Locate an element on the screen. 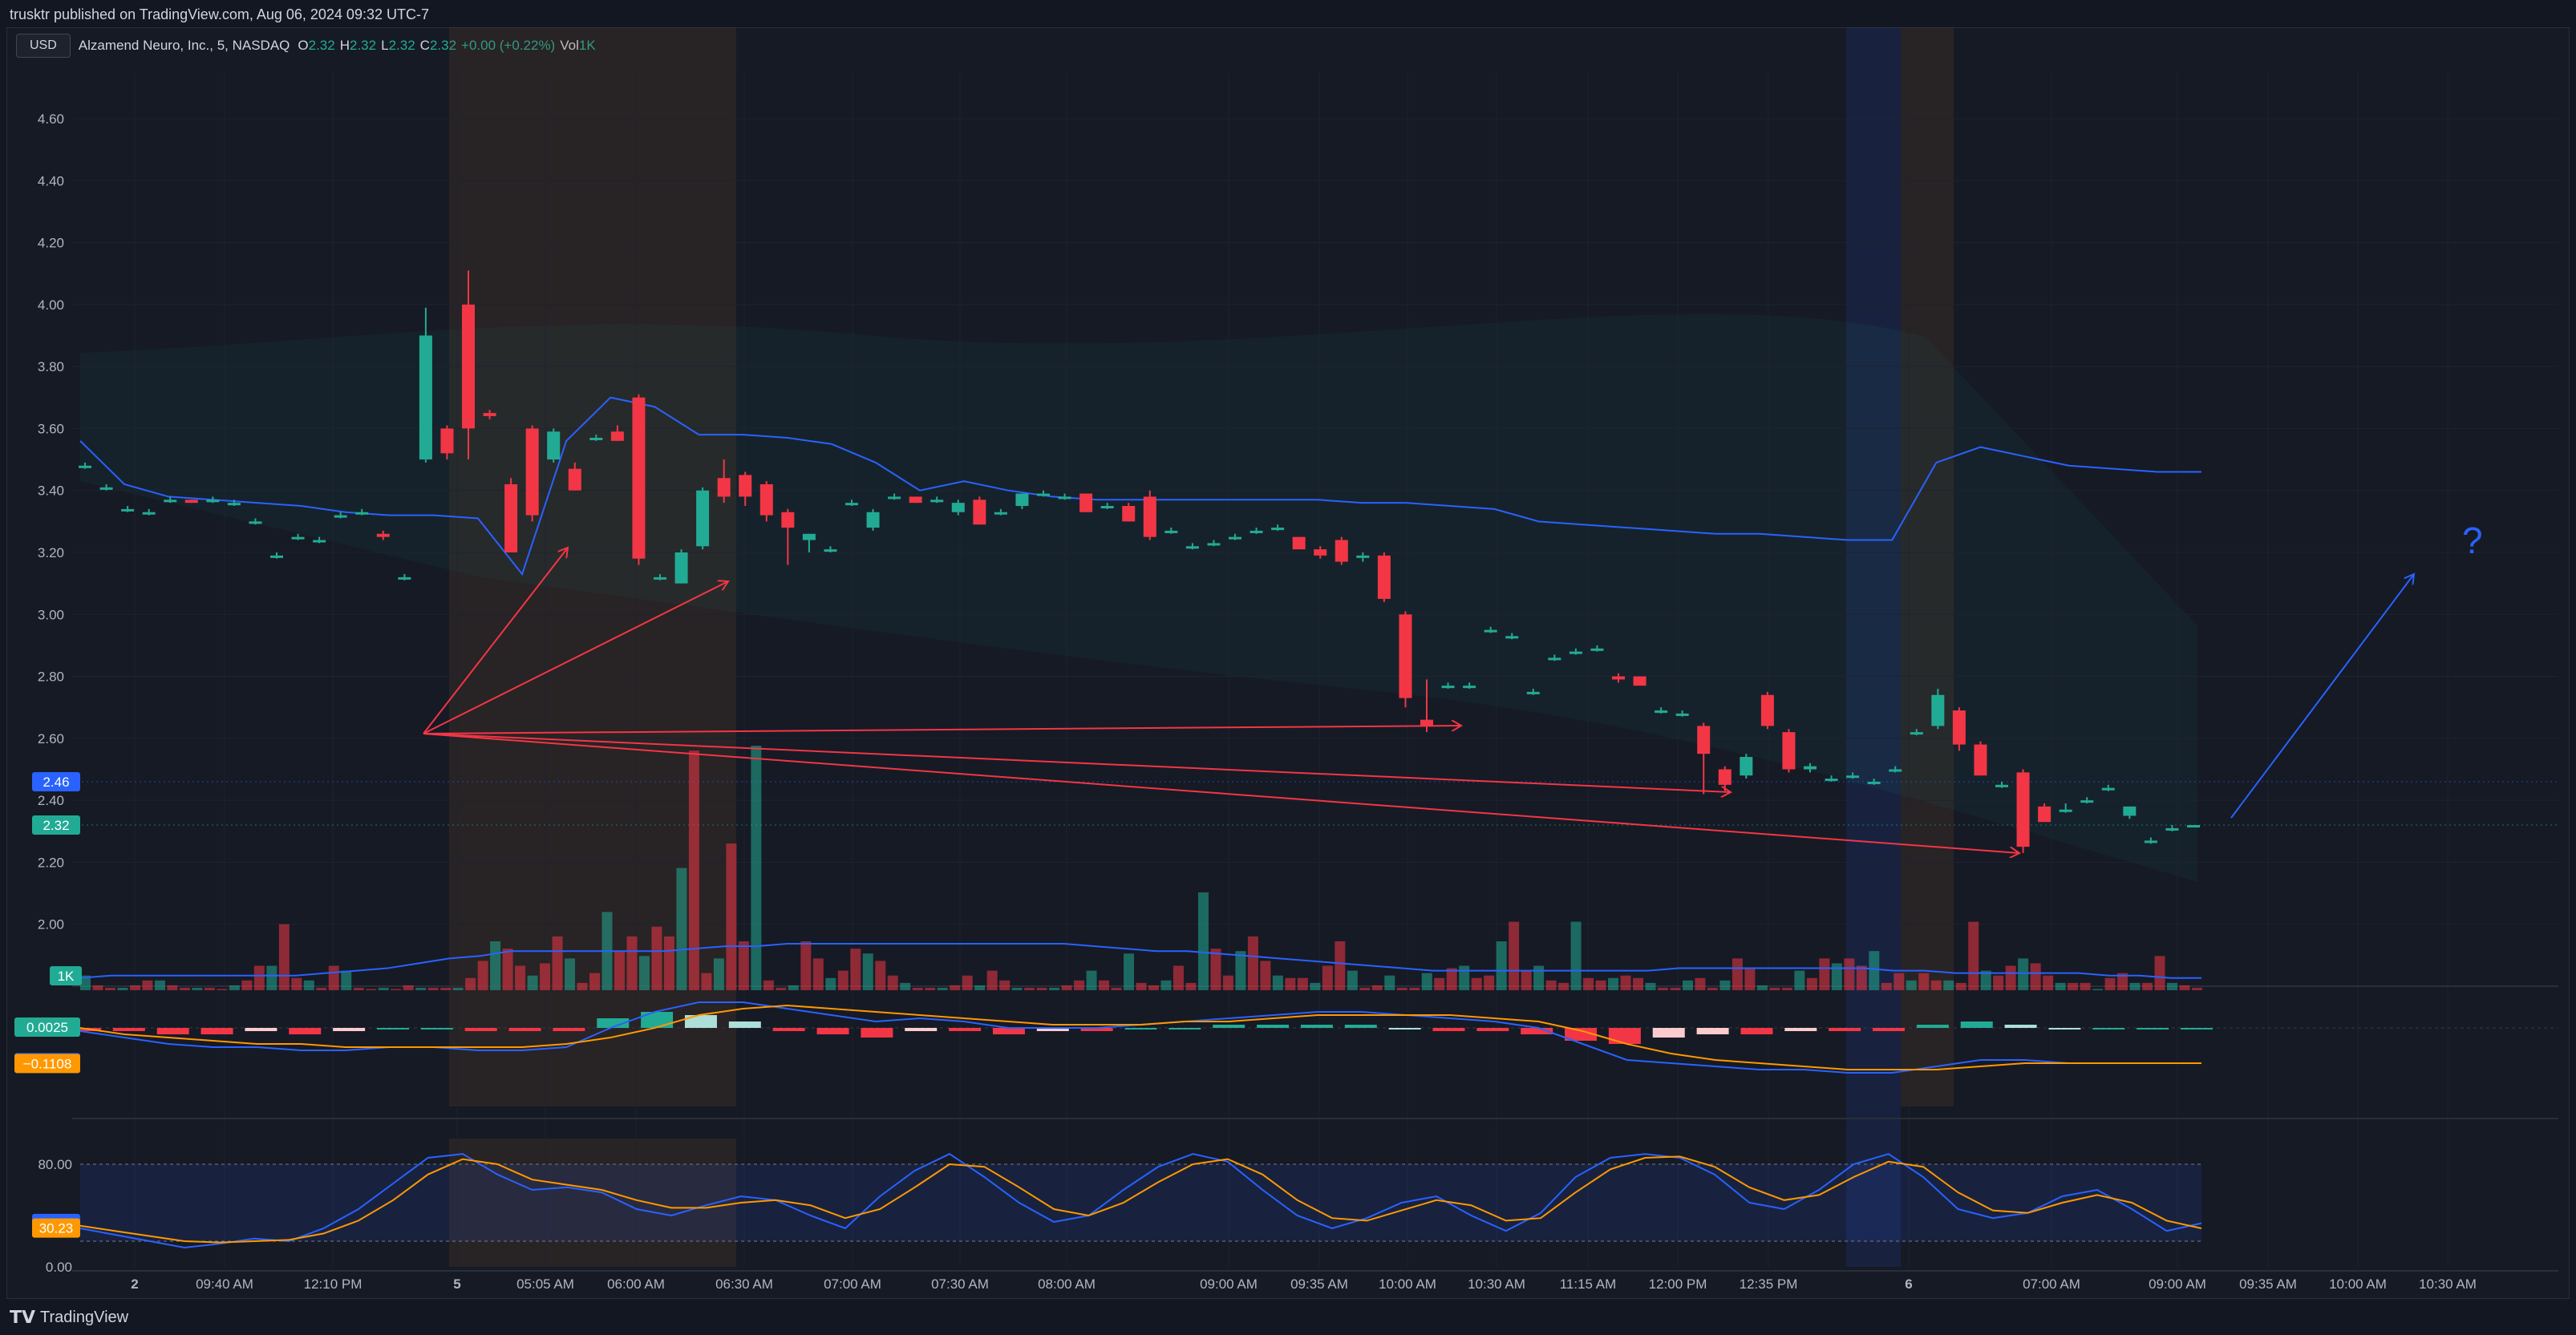  high-value: 2.32 is located at coordinates (363, 45).